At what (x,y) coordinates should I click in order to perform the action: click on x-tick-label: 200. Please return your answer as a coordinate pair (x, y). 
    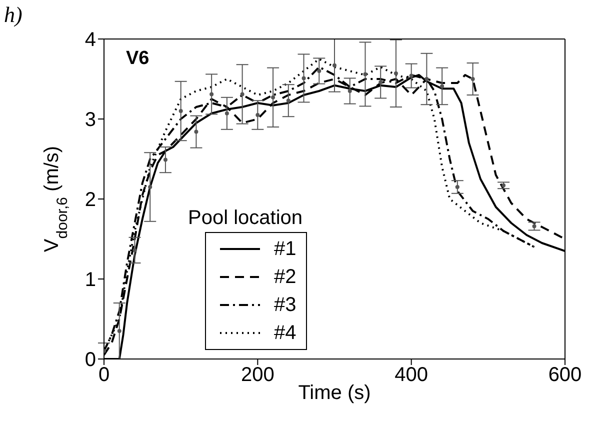
    Looking at the image, I should click on (257, 375).